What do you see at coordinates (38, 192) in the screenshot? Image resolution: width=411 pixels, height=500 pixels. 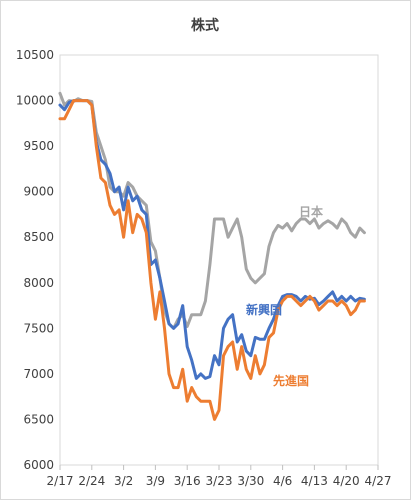 I see `y-tick-label: 9000` at bounding box center [38, 192].